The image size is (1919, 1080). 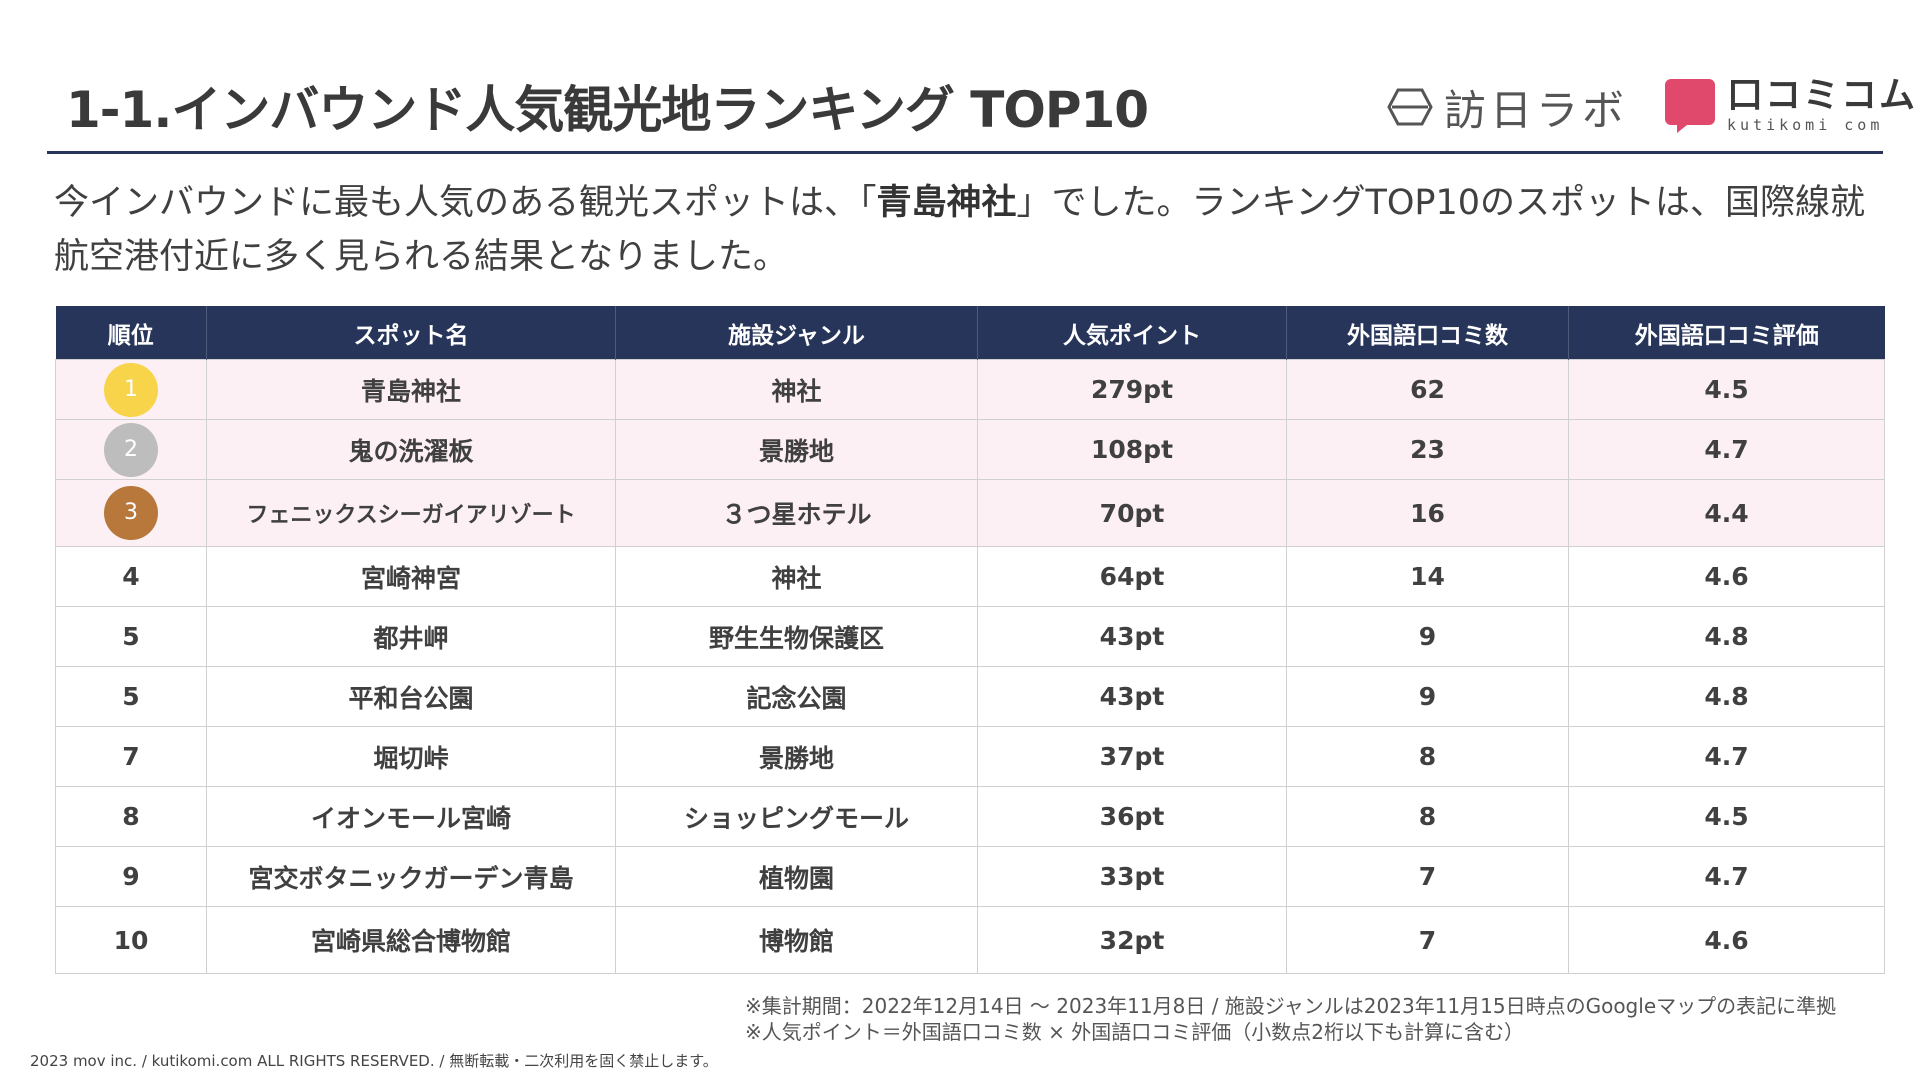 I want to click on table-row: 7 堀切峠 景勝地 37pt 8 4.7, so click(x=970, y=756).